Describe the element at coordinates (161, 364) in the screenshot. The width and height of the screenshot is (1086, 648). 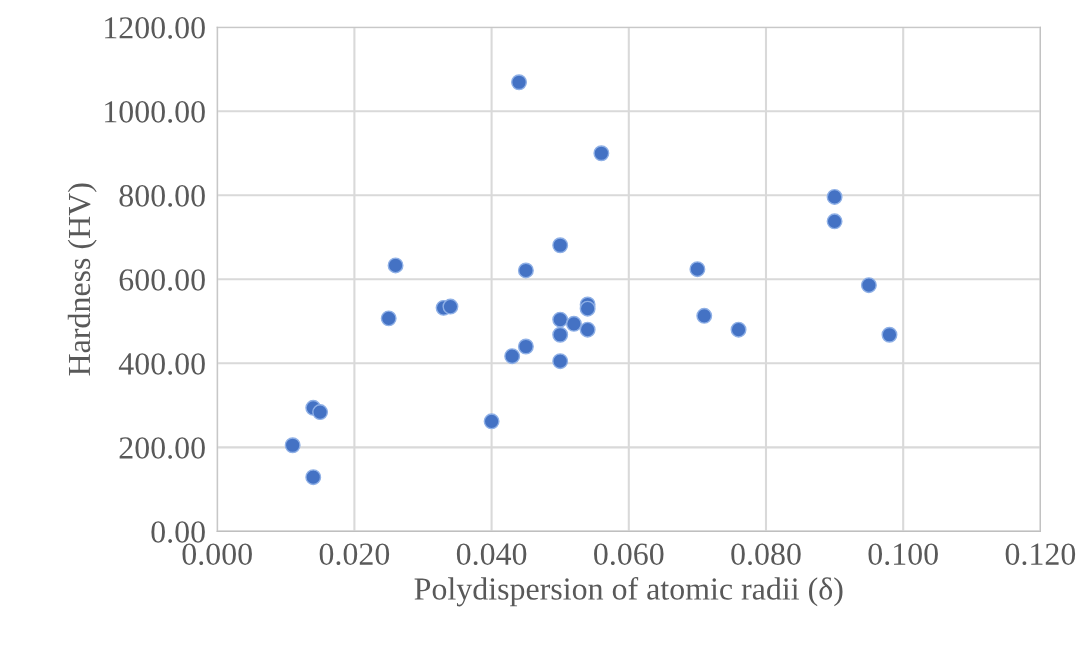
I see `y-tick-label: 400.00` at that location.